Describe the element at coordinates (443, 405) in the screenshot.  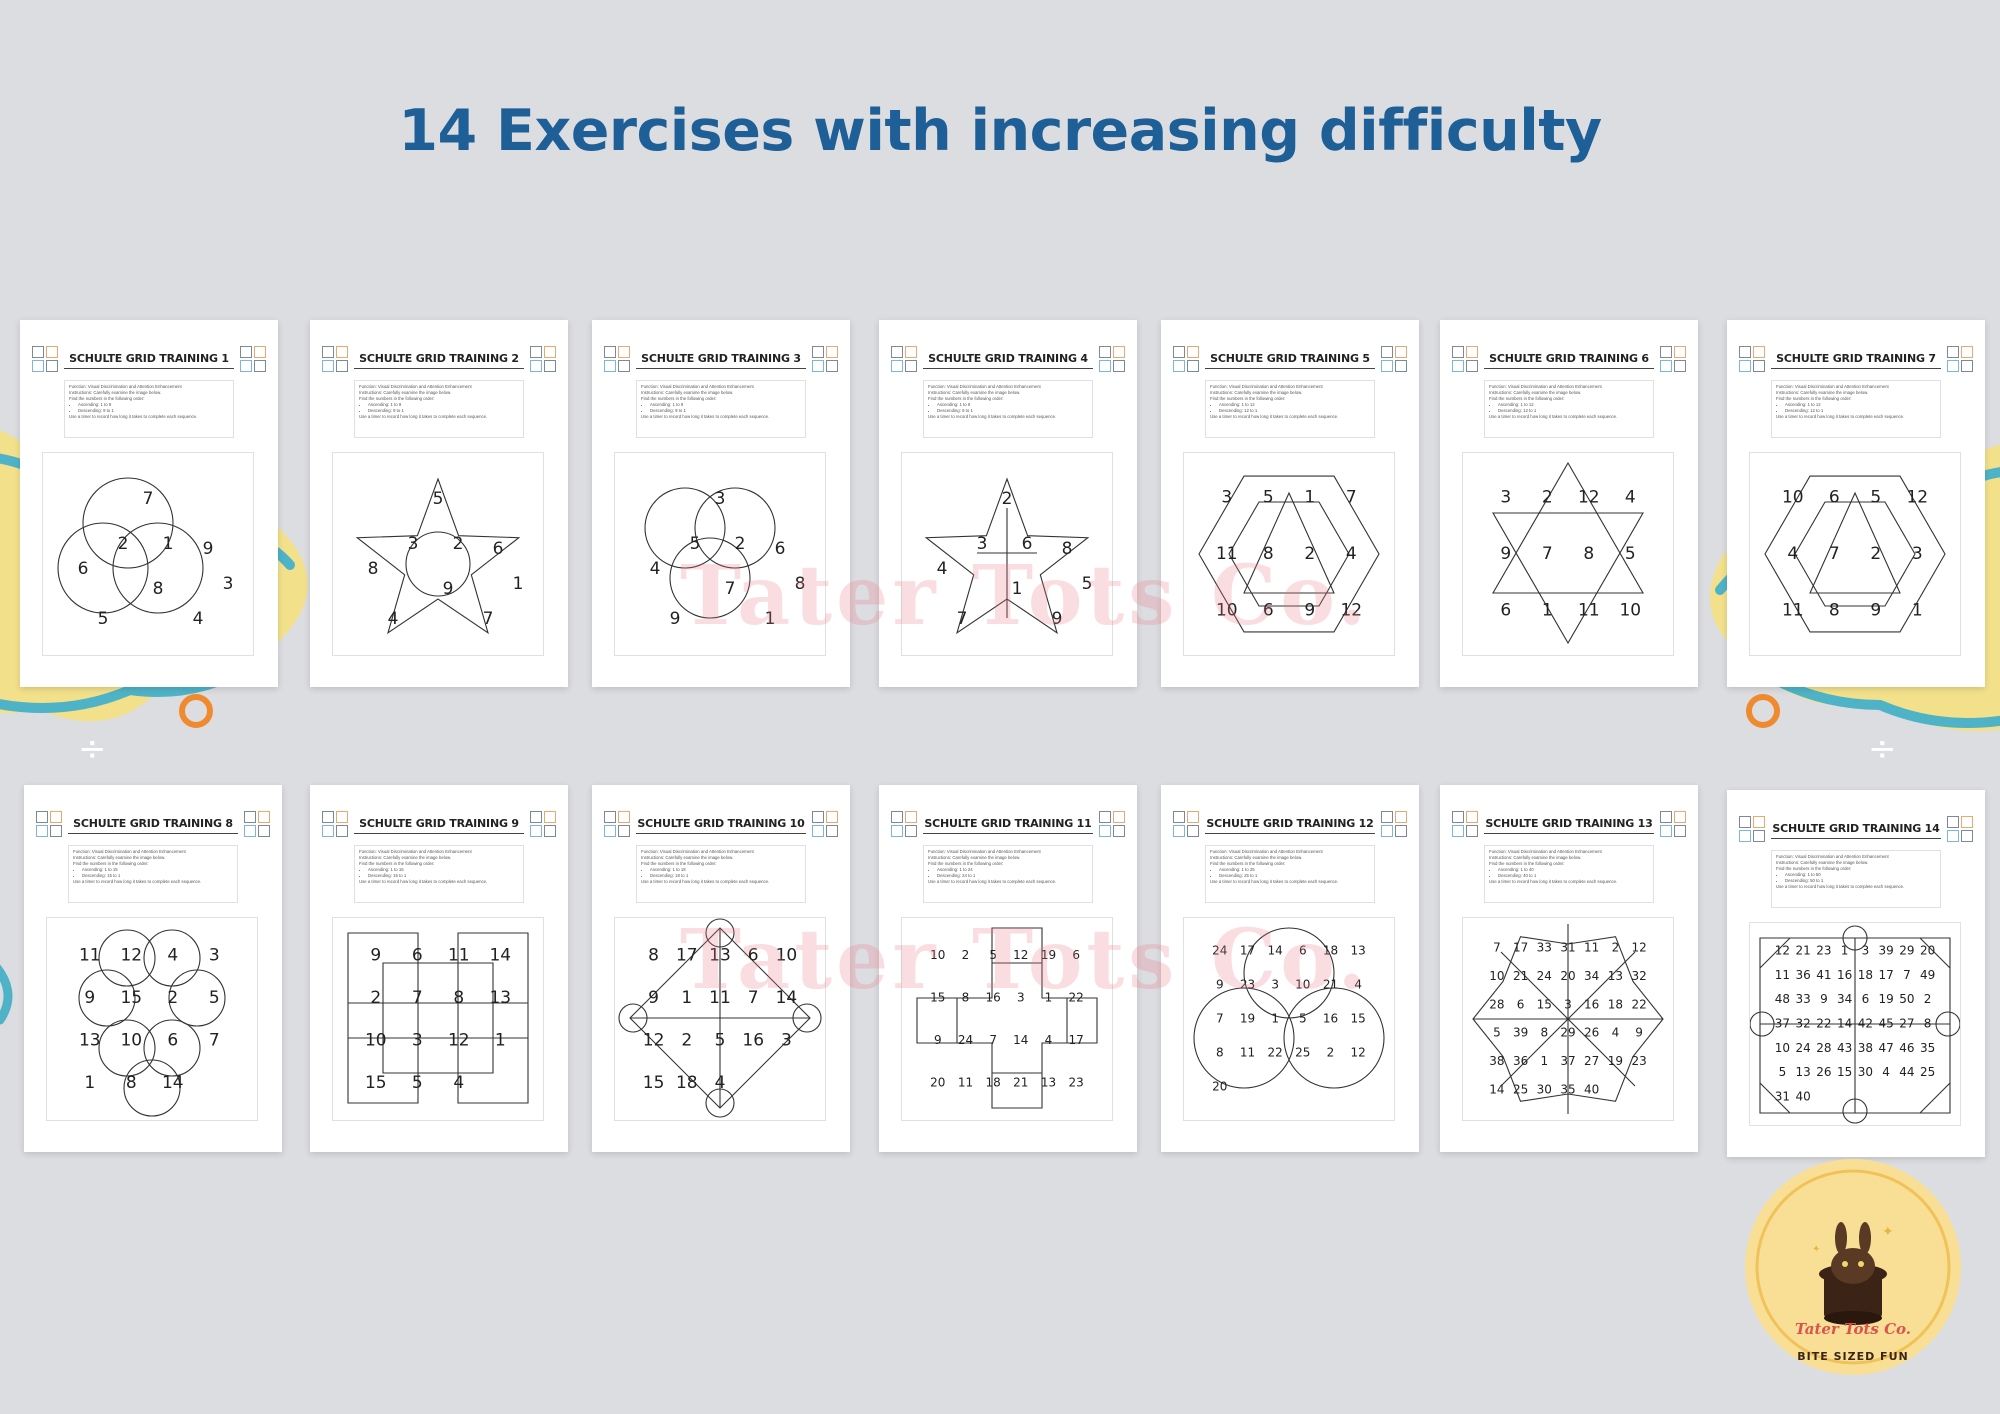
I see `ascending-text: Ascending: 1 to 9` at that location.